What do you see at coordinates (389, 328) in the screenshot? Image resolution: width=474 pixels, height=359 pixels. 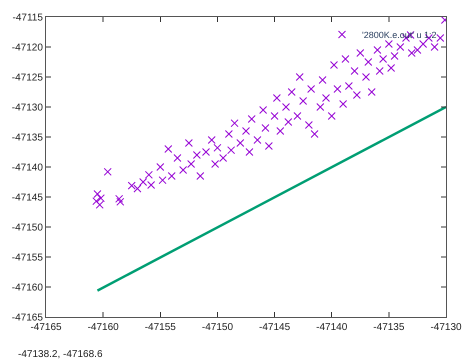 I see `x-tick-label: -47135` at bounding box center [389, 328].